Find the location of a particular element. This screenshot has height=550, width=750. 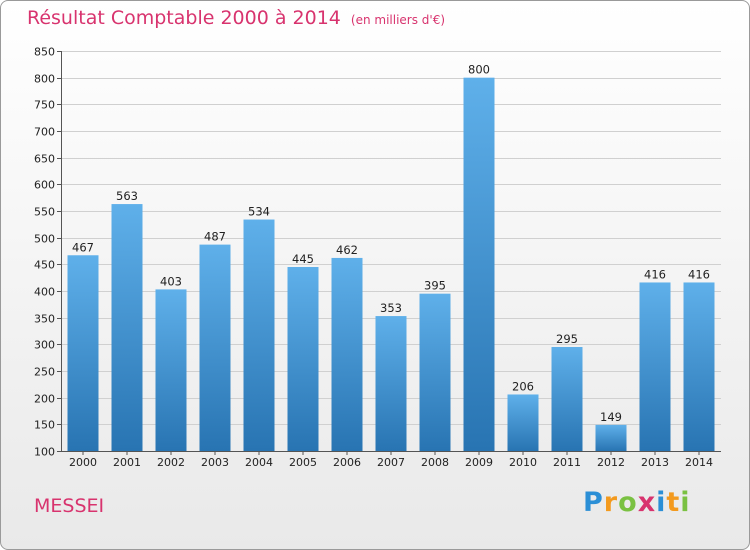

x-tick-label: 2000 is located at coordinates (83, 462).